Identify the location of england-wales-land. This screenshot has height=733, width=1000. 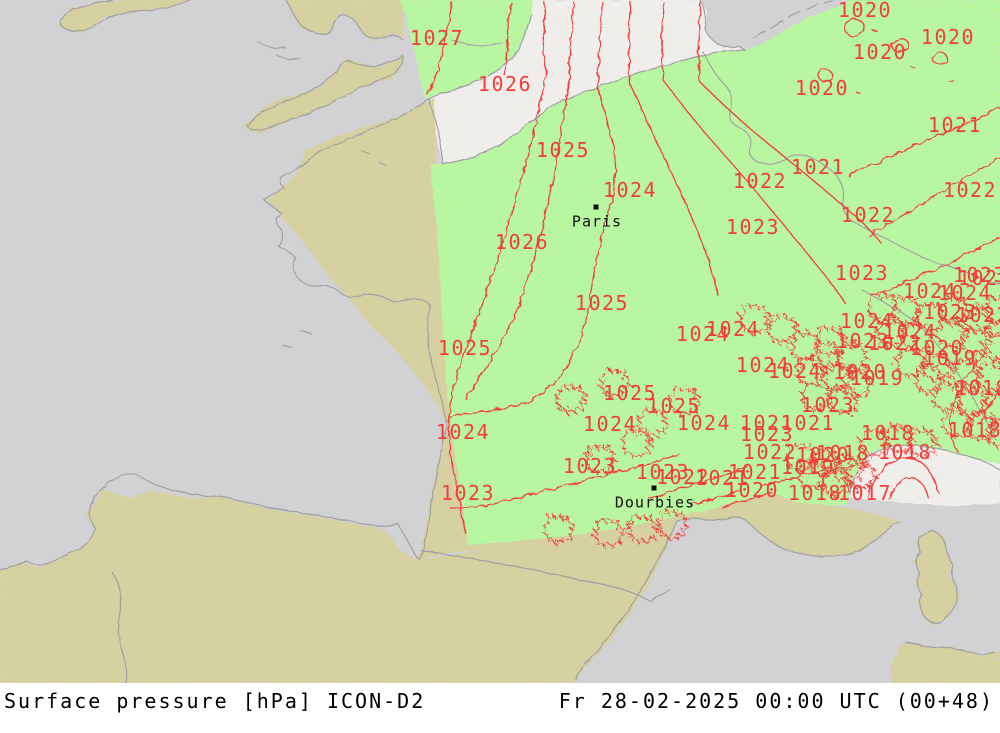
(344, 21).